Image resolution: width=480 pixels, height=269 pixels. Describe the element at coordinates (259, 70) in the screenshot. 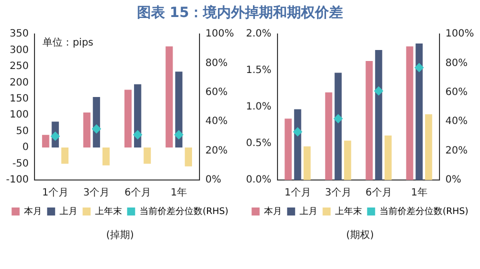

I see `y-tick-label: 1.5%` at that location.